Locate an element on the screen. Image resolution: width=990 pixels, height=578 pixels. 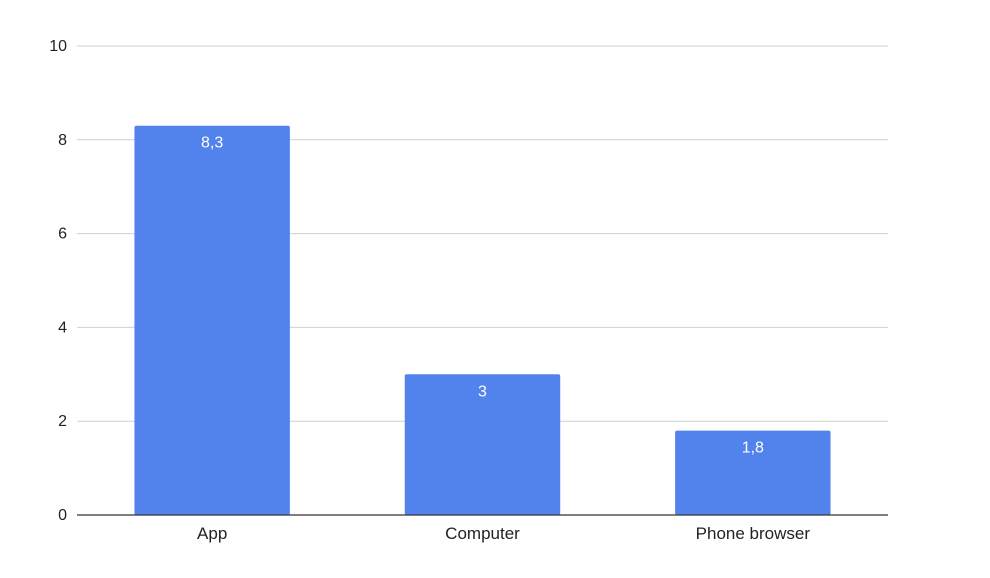
x-category-label: Phone browser is located at coordinates (753, 533).